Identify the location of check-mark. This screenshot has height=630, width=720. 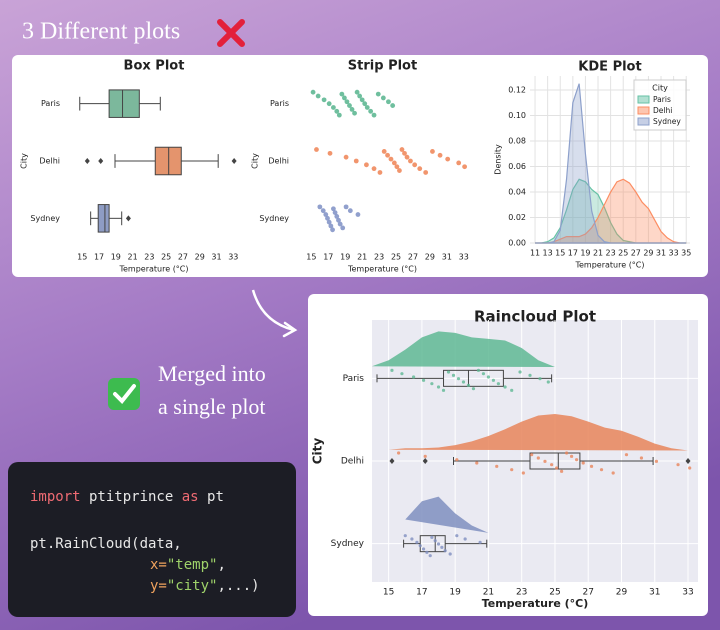
(124, 394).